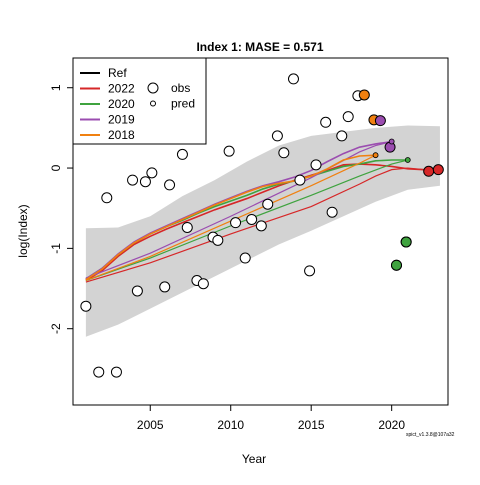  What do you see at coordinates (56, 167) in the screenshot?
I see `y-tick-label: 0` at bounding box center [56, 167].